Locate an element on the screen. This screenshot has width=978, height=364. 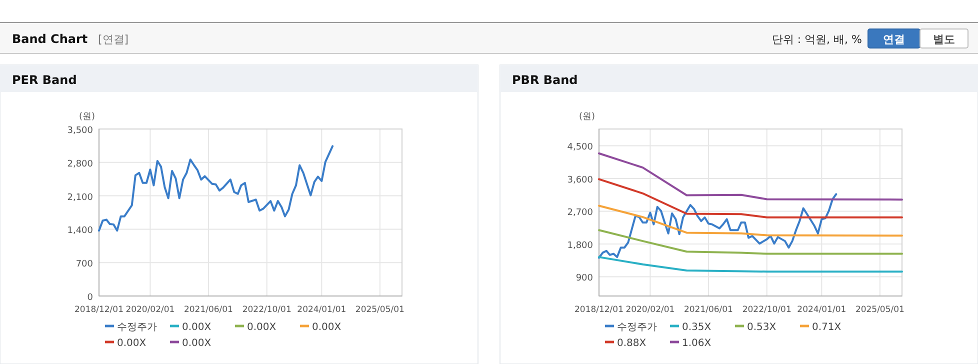
y-tick-label: 900 is located at coordinates (585, 279).